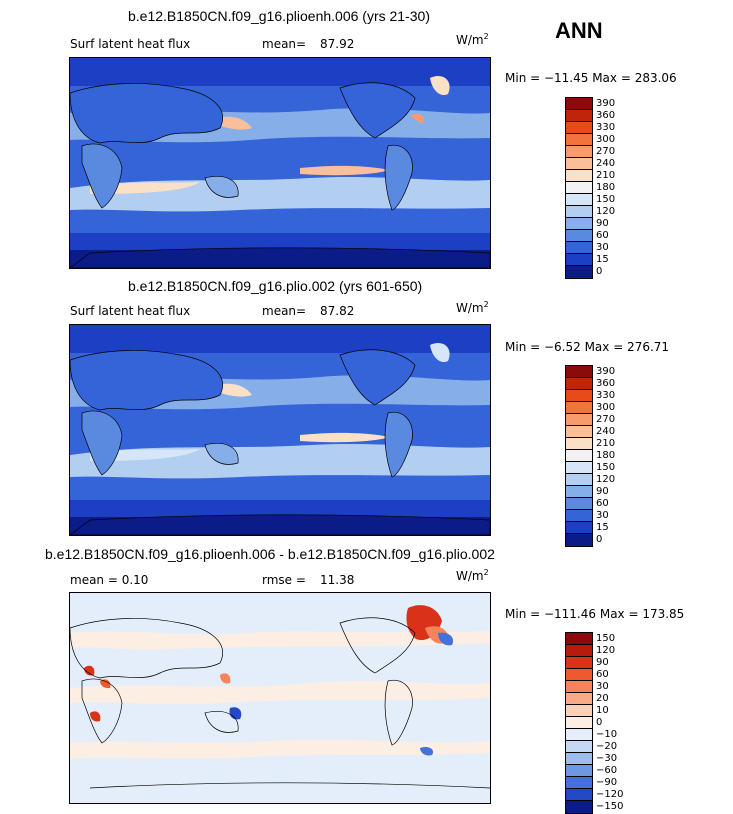 The height and width of the screenshot is (814, 733). I want to click on colorbar-tick-label: −30, so click(607, 758).